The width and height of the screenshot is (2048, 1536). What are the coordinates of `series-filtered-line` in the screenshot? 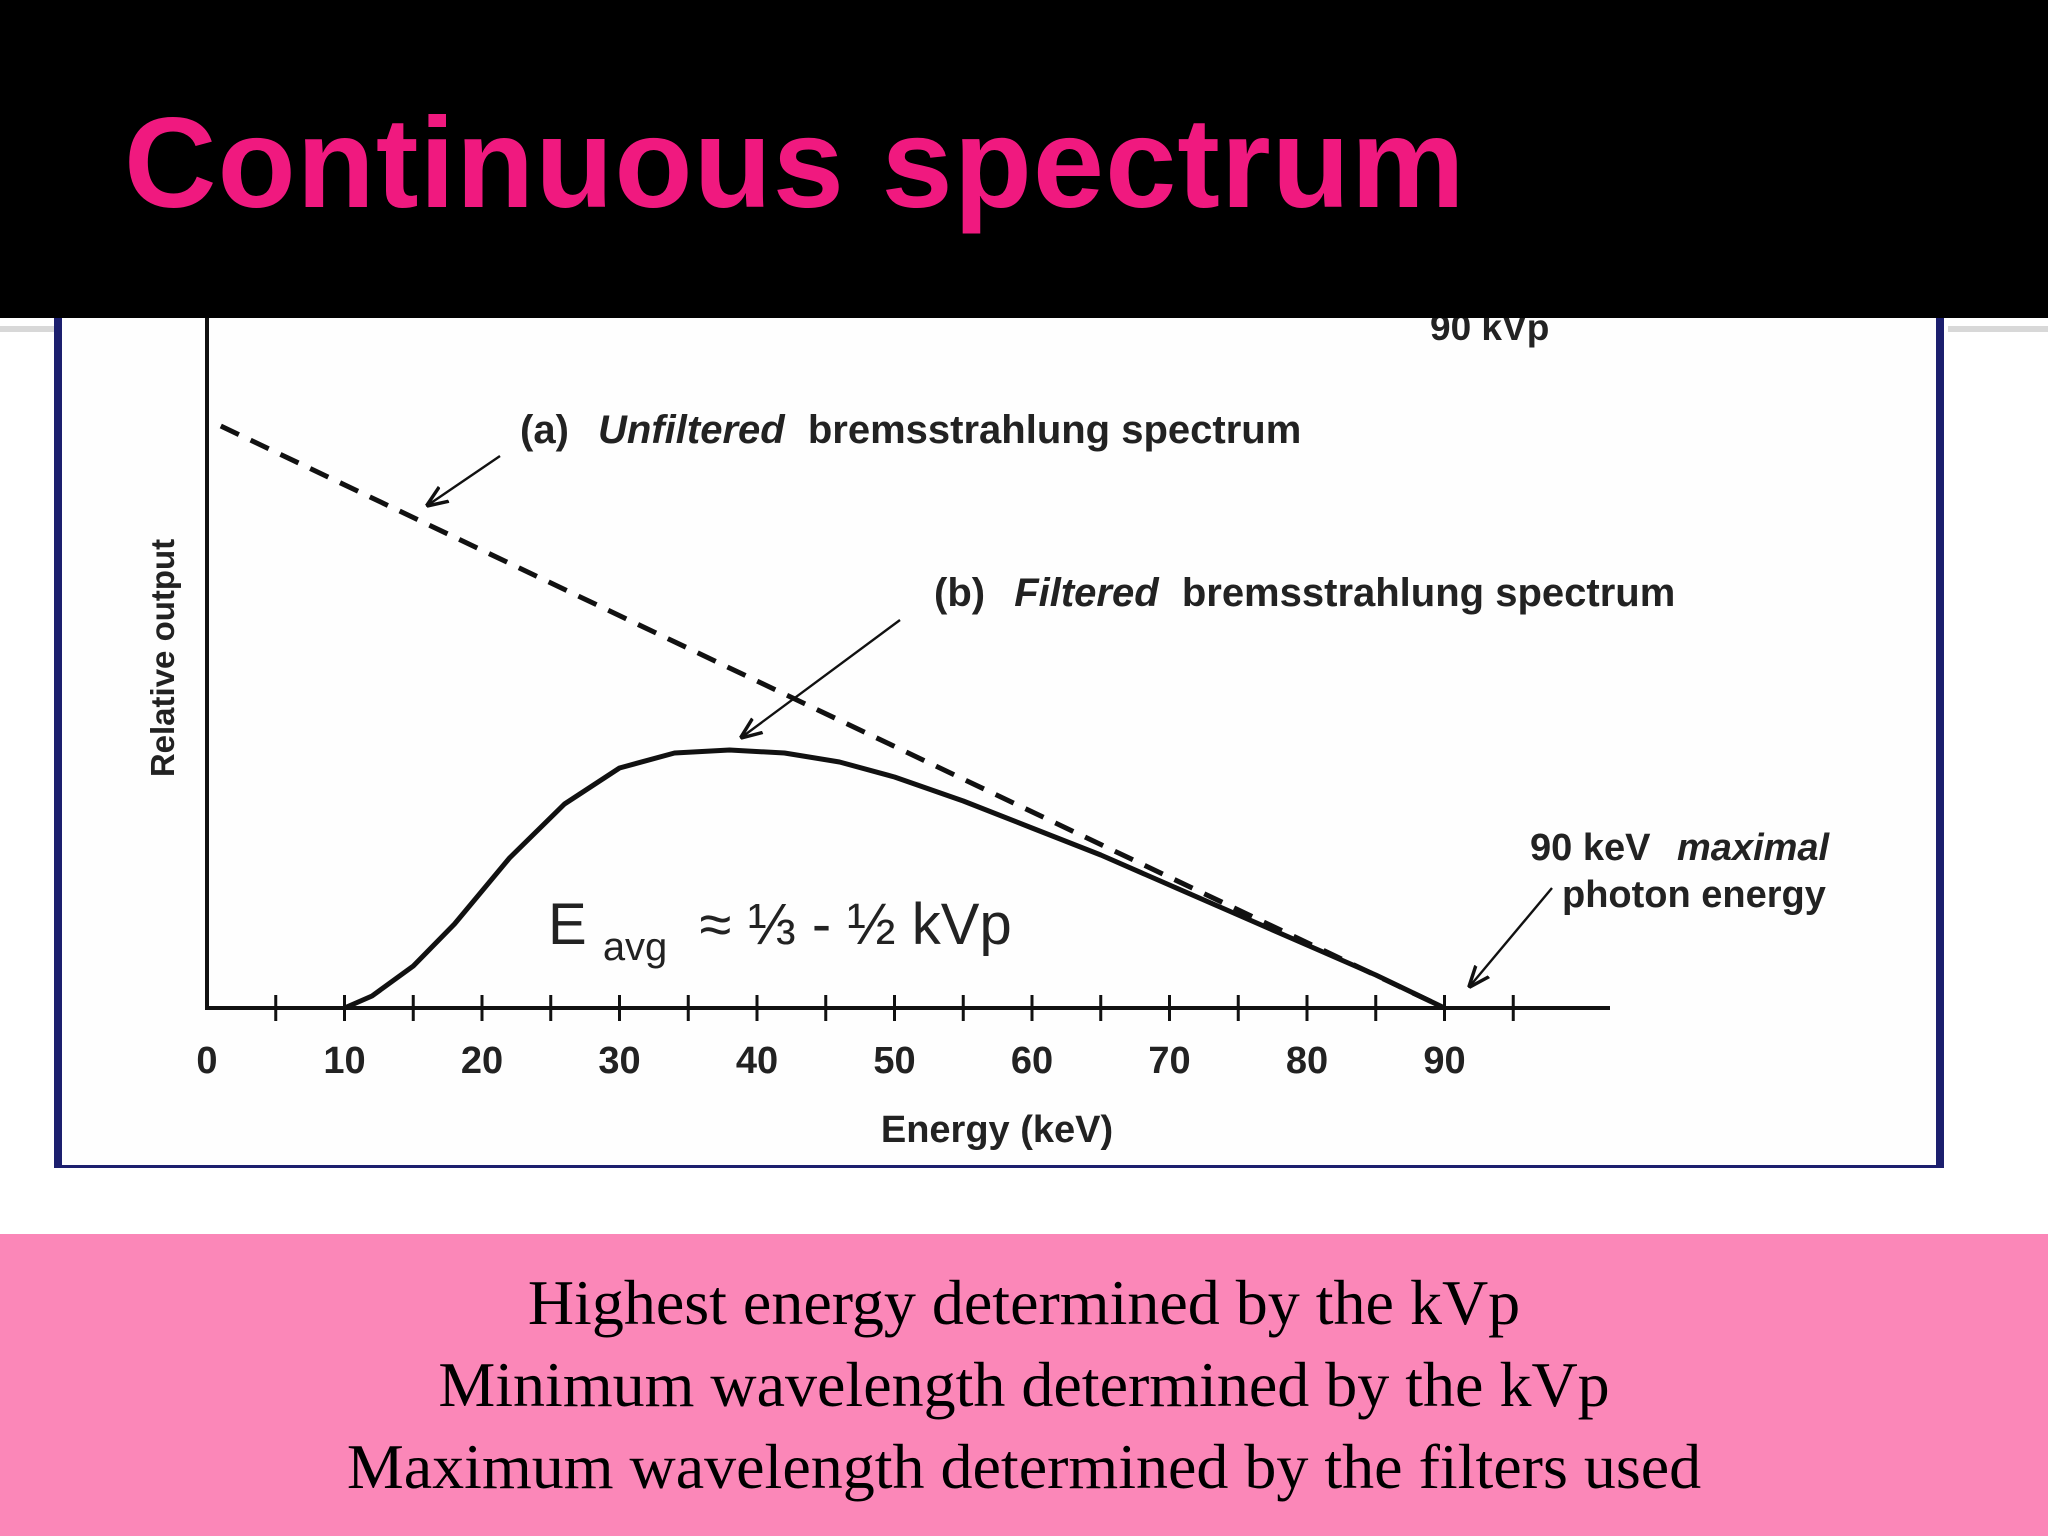 It's located at (894, 879).